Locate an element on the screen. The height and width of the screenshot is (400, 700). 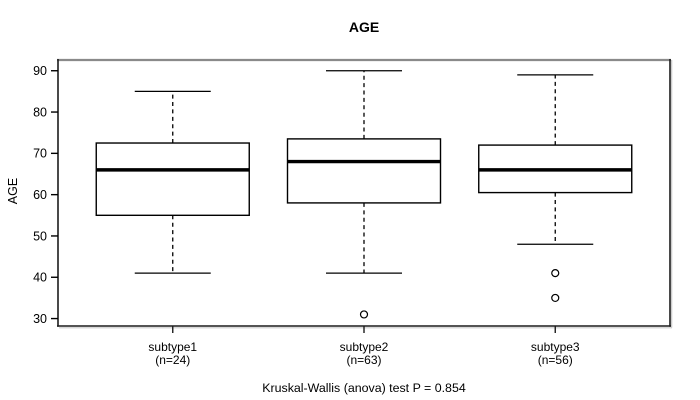
y-tick-label: 90 is located at coordinates (40, 71).